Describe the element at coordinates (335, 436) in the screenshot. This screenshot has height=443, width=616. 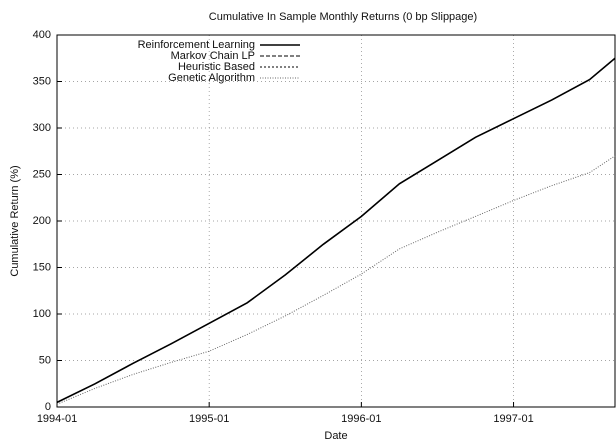
I see `x-axis-label: Date` at that location.